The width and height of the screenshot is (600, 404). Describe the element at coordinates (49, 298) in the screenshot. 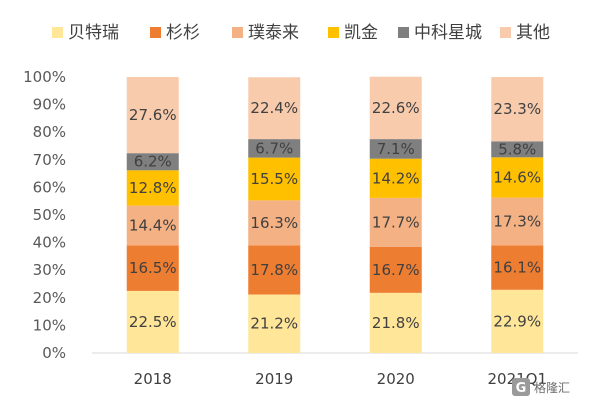

I see `y-tick-label: 20%` at that location.